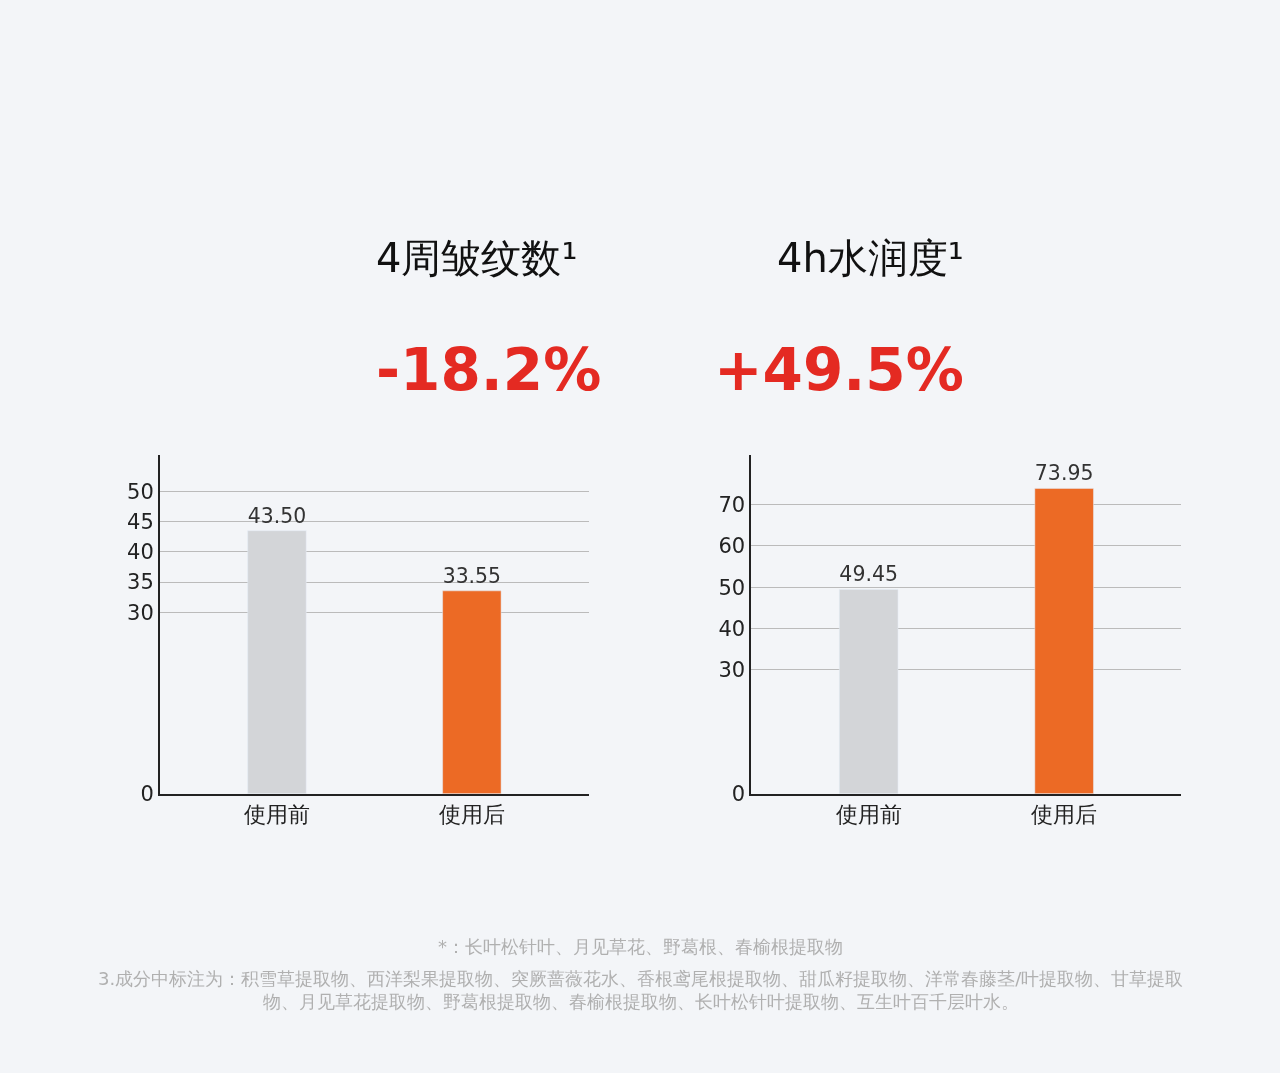 The image size is (1280, 1073). I want to click on data-label: 49.45, so click(868, 574).